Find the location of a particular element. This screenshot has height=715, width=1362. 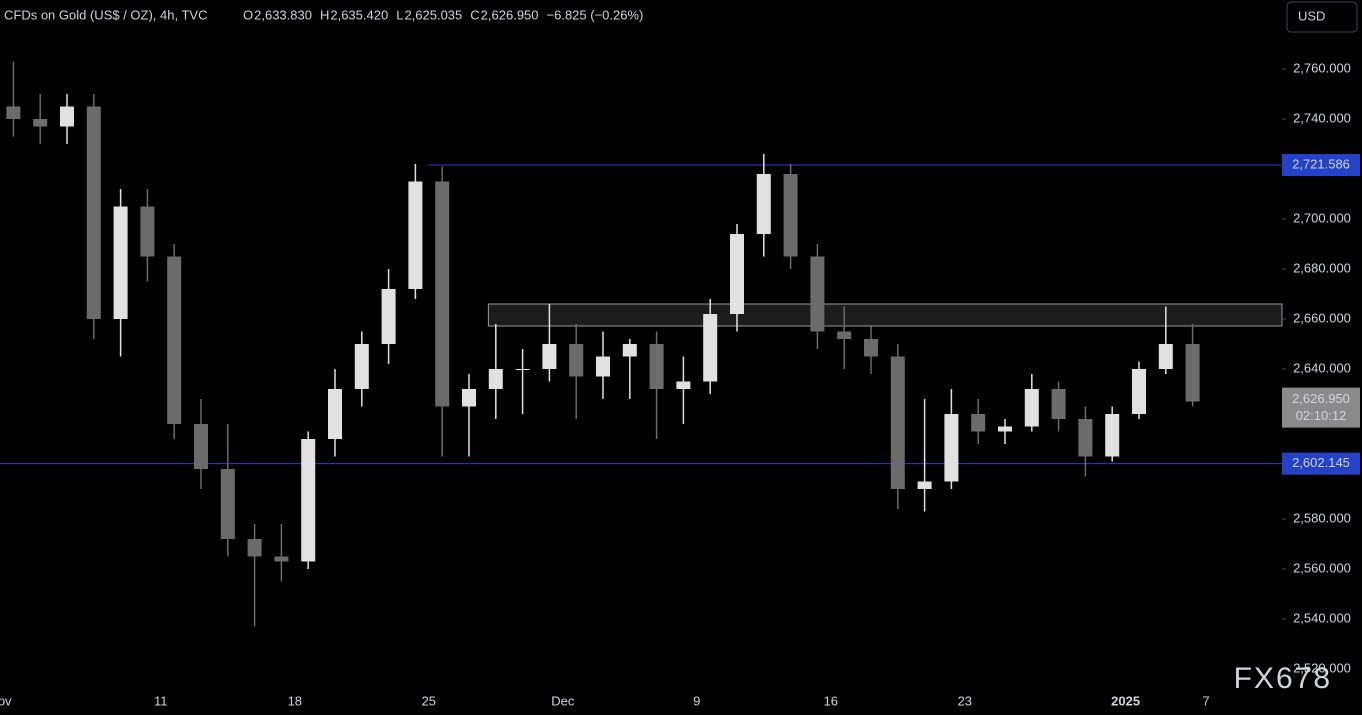

x-tick-label: 16 is located at coordinates (831, 700).